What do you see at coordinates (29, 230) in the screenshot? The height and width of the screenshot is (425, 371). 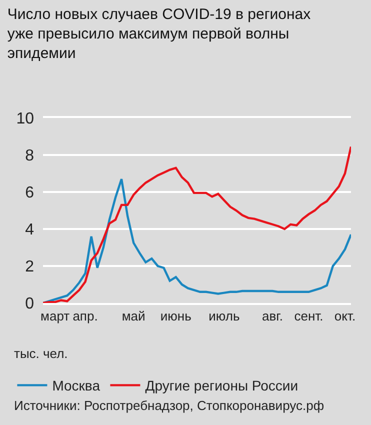 I see `y-tick-label: 4` at bounding box center [29, 230].